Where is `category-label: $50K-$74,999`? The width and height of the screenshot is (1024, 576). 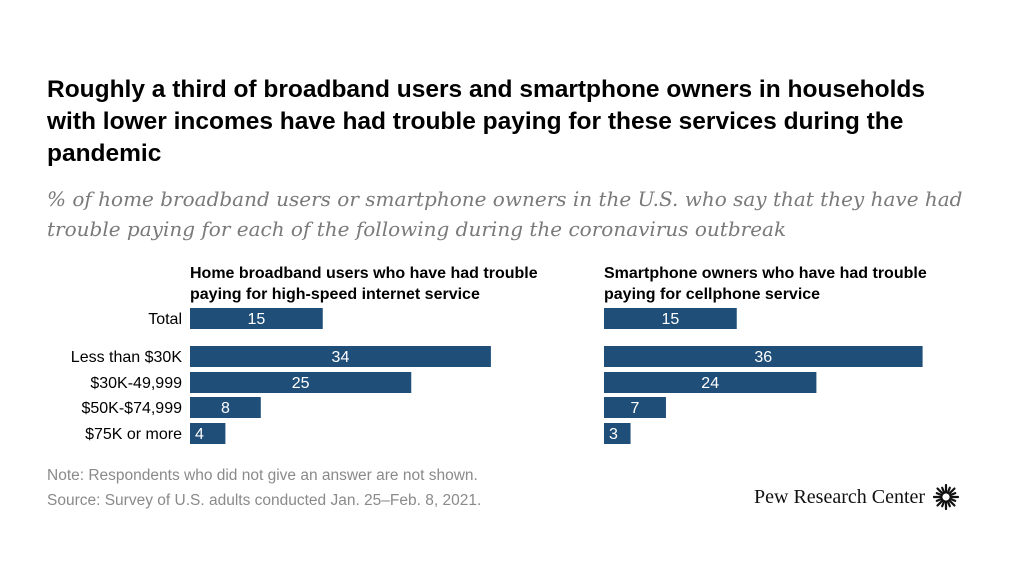 category-label: $50K-$74,999 is located at coordinates (131, 408).